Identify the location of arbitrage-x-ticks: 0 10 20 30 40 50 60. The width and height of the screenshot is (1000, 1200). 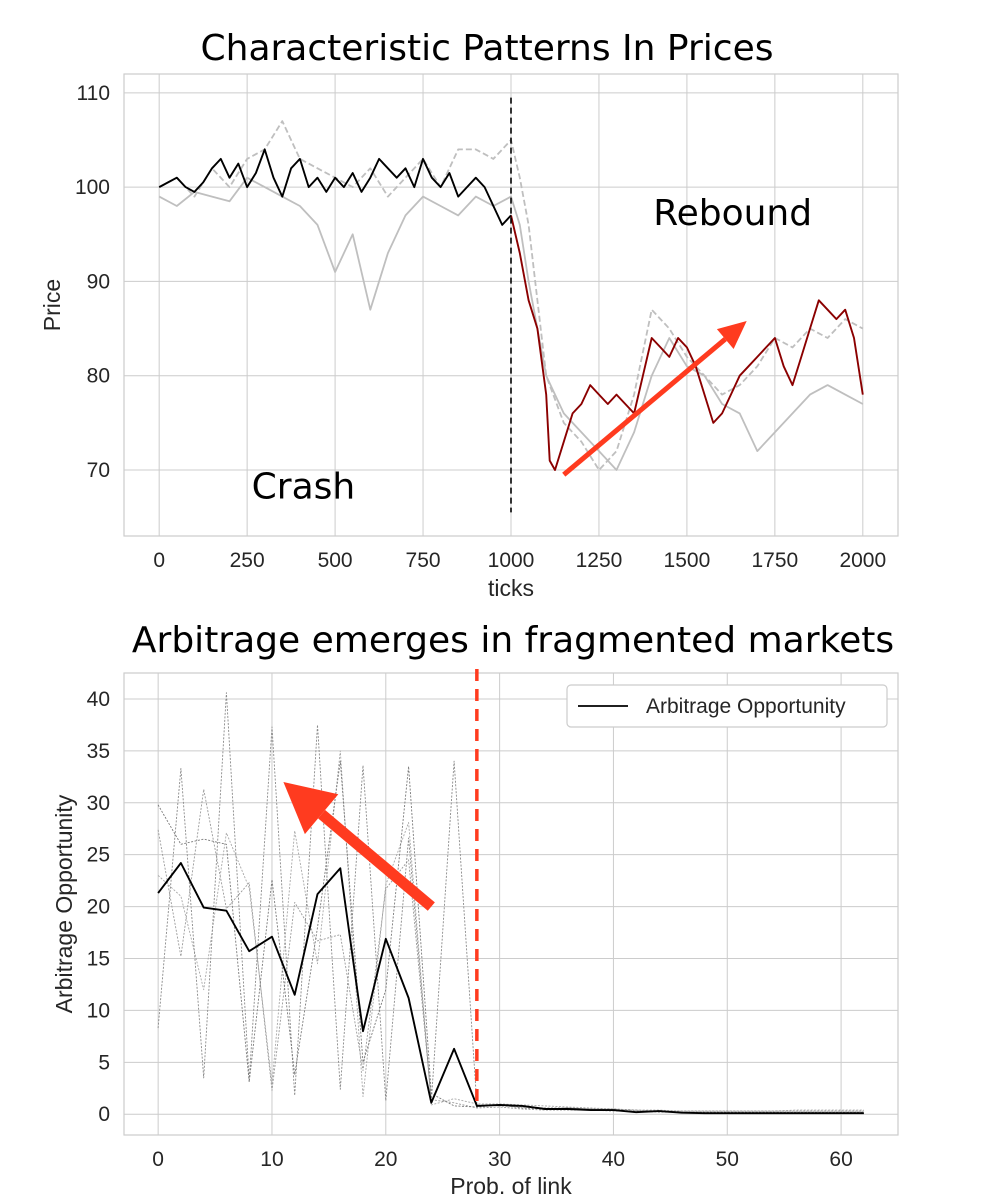
(502, 1159).